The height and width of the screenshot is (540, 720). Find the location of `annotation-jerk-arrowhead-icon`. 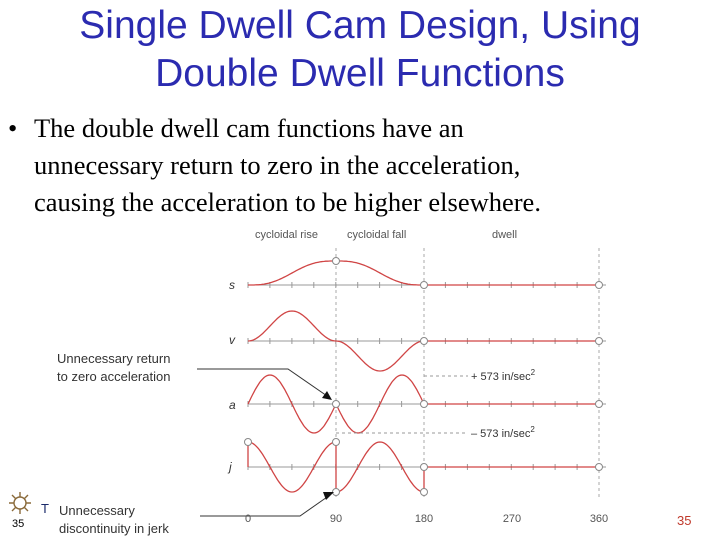

annotation-jerk-arrowhead-icon is located at coordinates (328, 496).